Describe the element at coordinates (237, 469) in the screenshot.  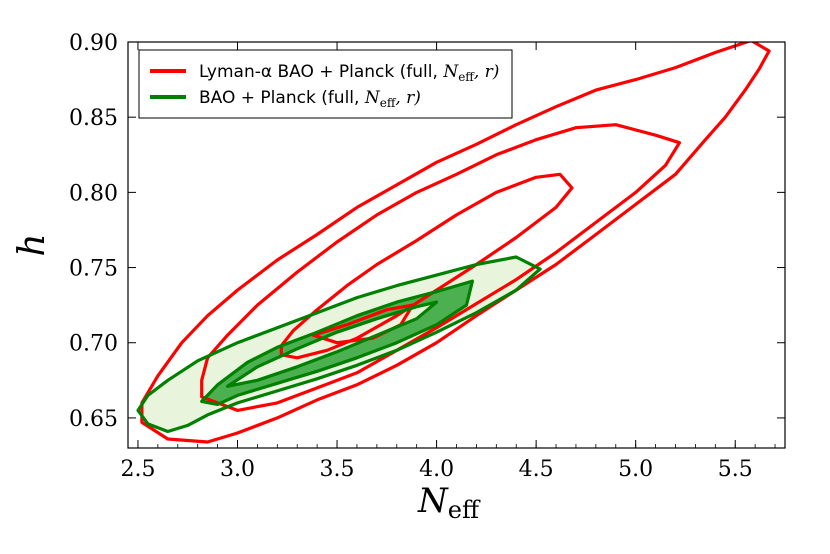
I see `x-tick-label: 3.0` at that location.